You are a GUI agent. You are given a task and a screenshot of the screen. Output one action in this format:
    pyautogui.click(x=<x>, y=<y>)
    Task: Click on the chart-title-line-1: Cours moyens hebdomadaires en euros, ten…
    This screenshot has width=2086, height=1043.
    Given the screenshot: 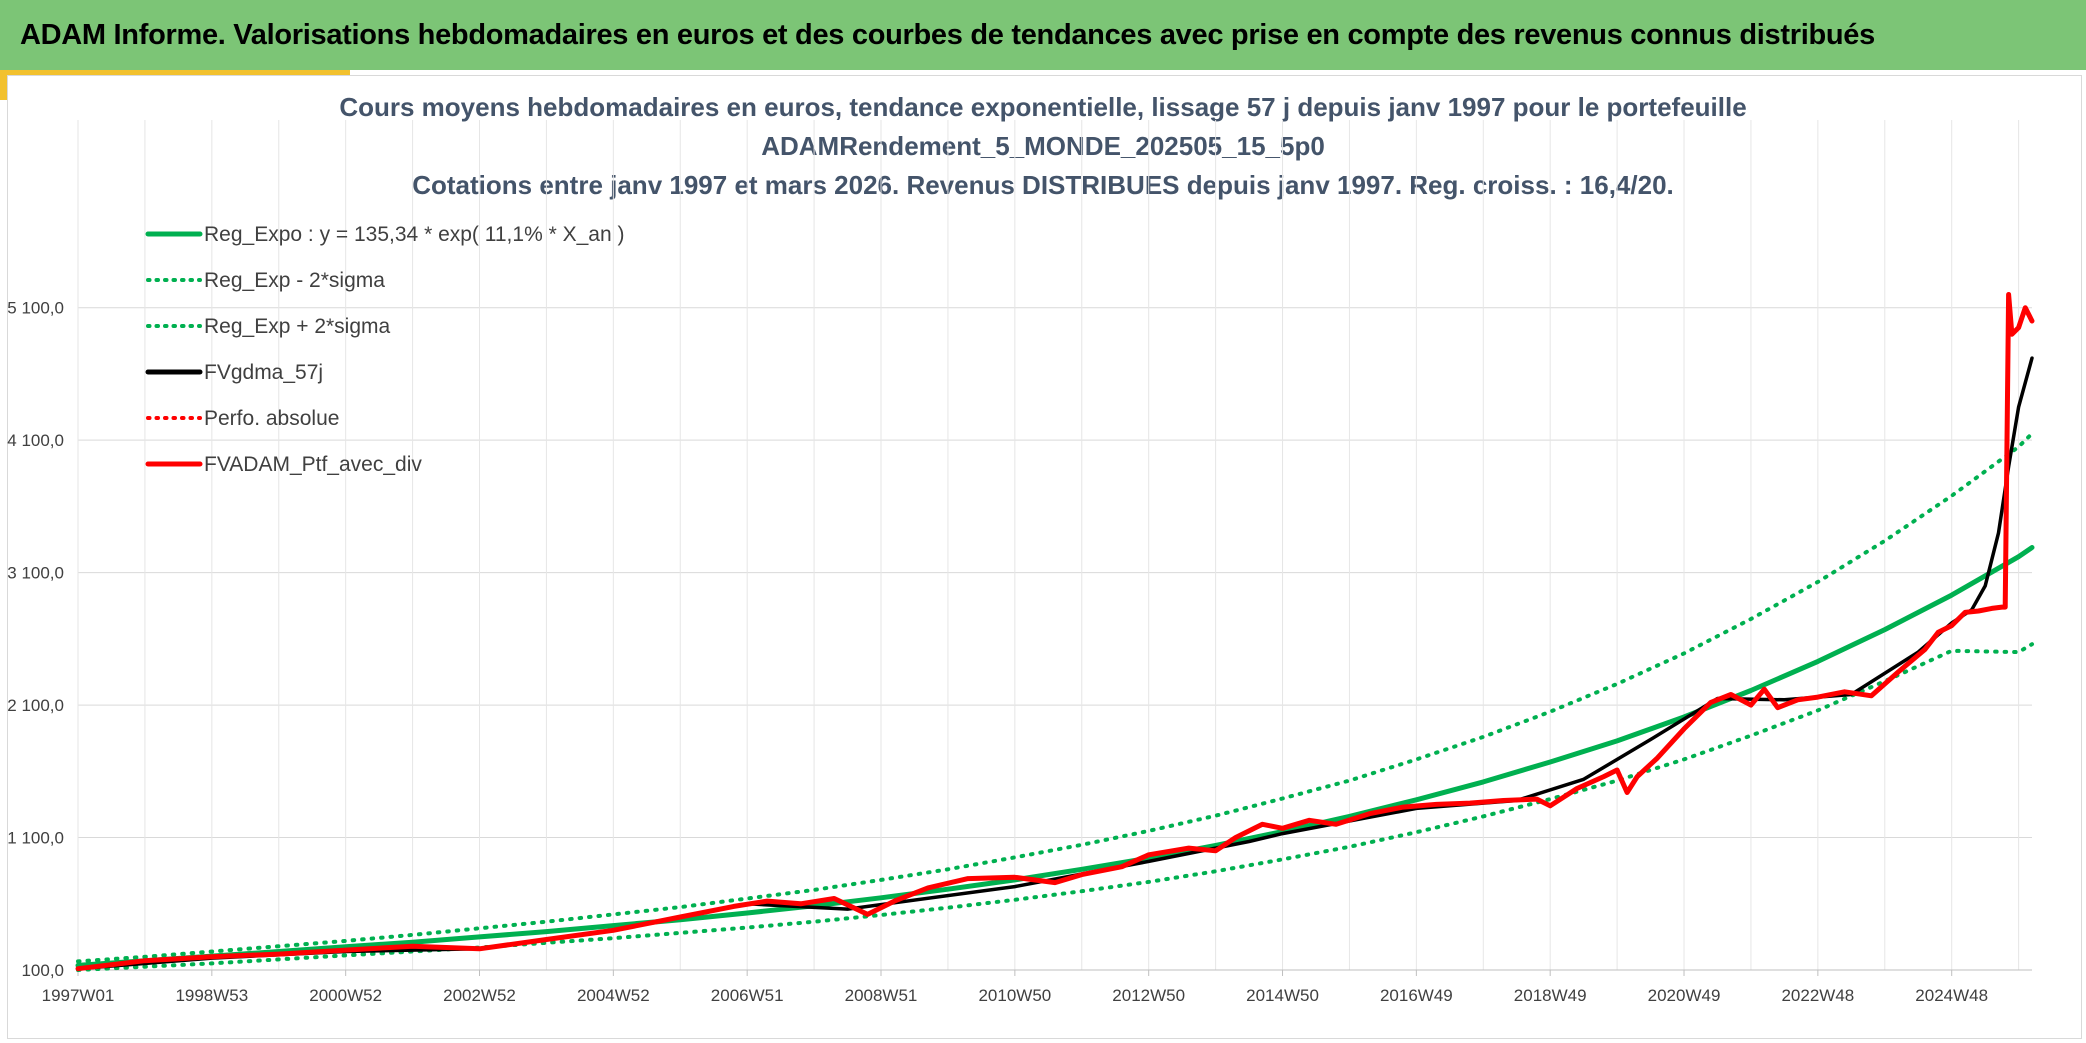 What is the action you would take?
    pyautogui.click(x=1043, y=107)
    